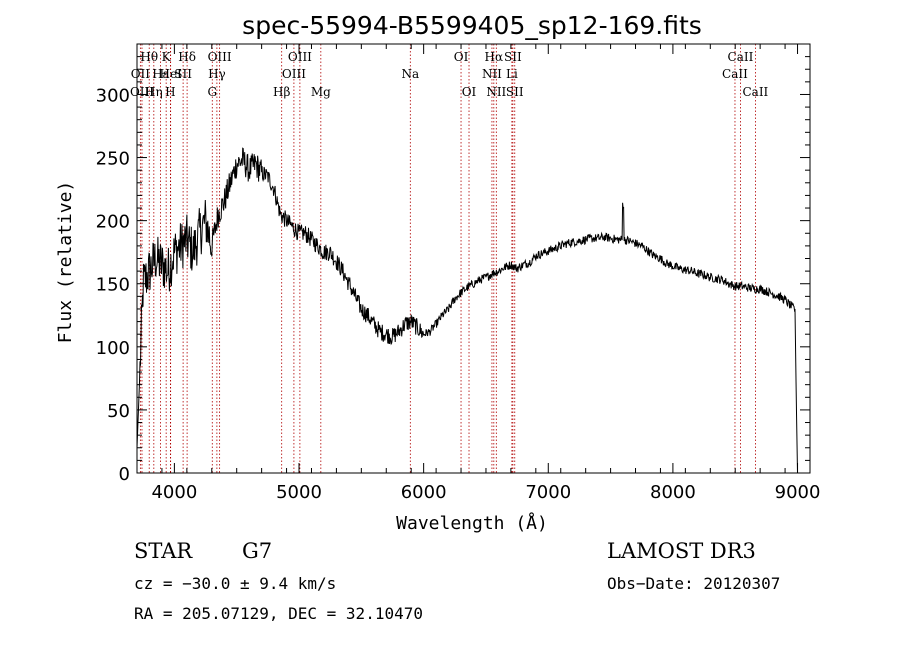 This screenshot has height=649, width=900. What do you see at coordinates (512, 74) in the screenshot?
I see `emission-line-label: Li` at bounding box center [512, 74].